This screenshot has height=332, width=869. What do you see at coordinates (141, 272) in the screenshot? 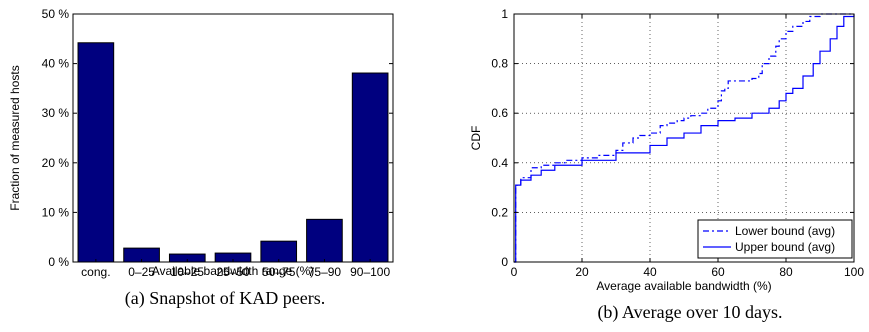
I see `x-tick-label: 0–25` at bounding box center [141, 272].